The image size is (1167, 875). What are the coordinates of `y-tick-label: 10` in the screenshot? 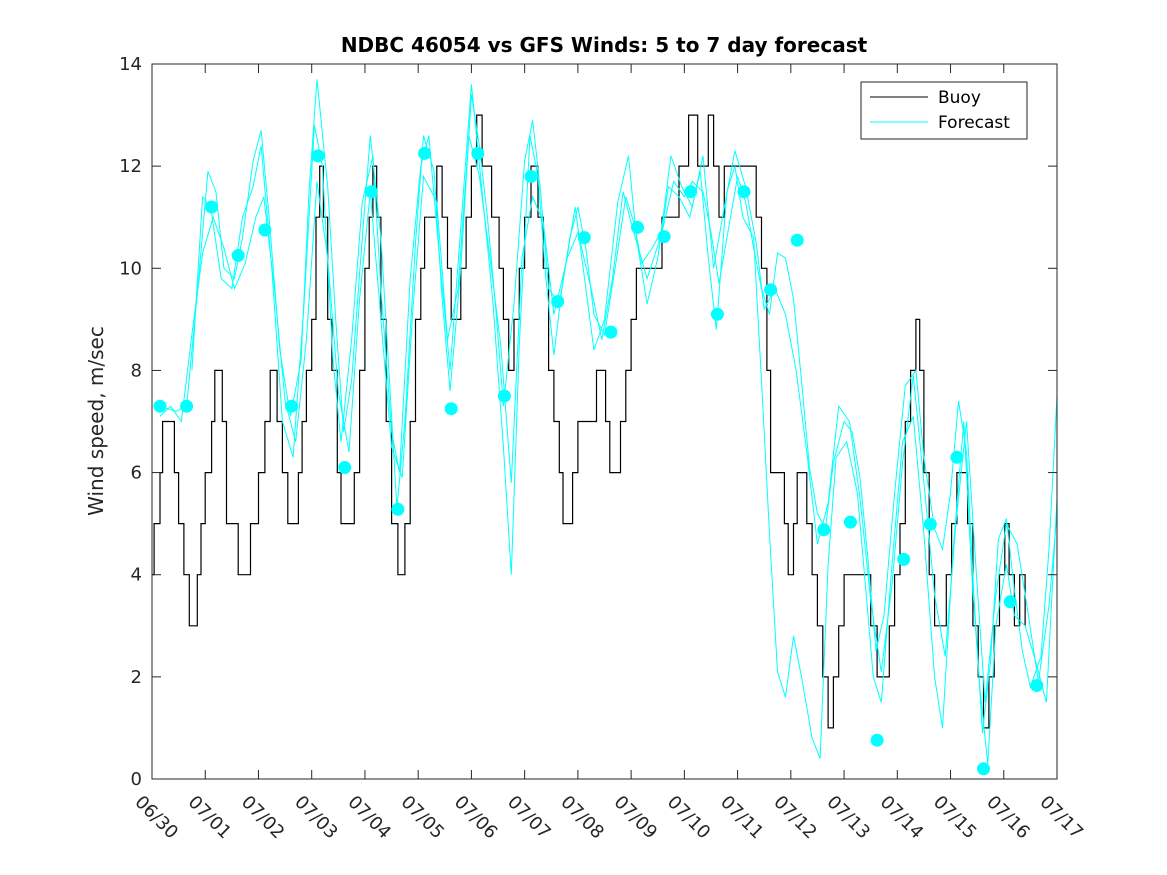 It's located at (130, 268).